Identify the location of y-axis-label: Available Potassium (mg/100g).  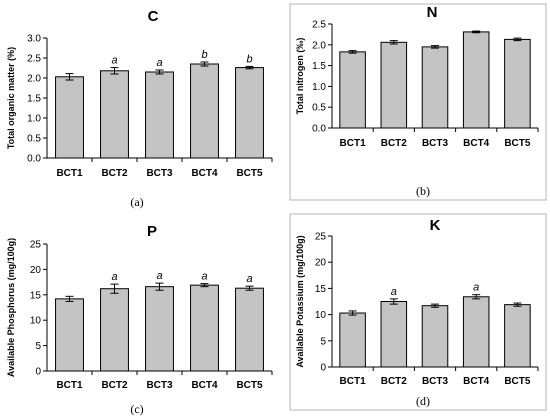
(300, 301).